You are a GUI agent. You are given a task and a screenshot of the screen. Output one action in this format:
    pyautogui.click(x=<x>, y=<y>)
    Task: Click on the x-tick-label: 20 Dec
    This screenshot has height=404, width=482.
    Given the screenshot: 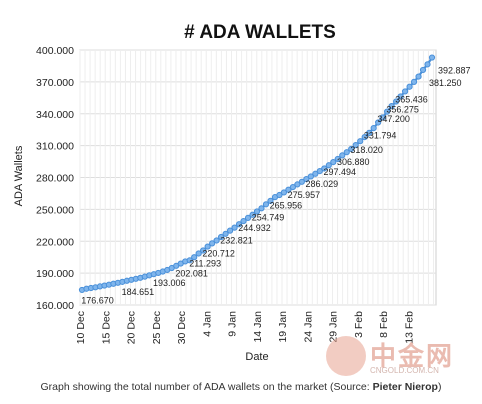 What is the action you would take?
    pyautogui.click(x=132, y=327)
    